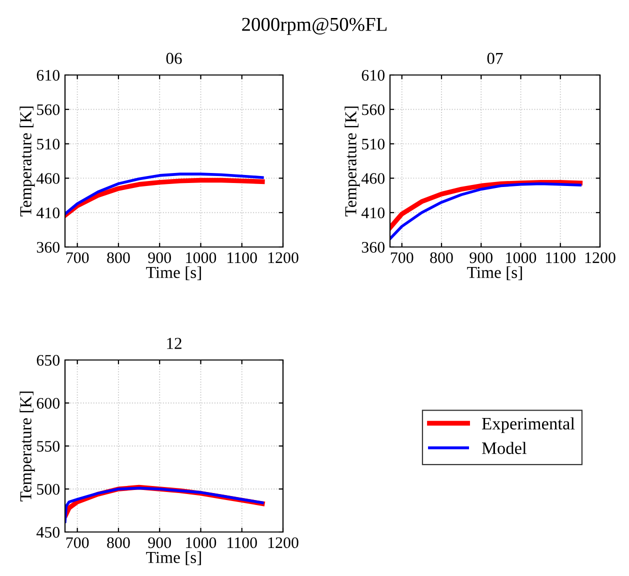 This screenshot has width=629, height=576. Describe the element at coordinates (495, 58) in the screenshot. I see `chart-title: 07` at that location.